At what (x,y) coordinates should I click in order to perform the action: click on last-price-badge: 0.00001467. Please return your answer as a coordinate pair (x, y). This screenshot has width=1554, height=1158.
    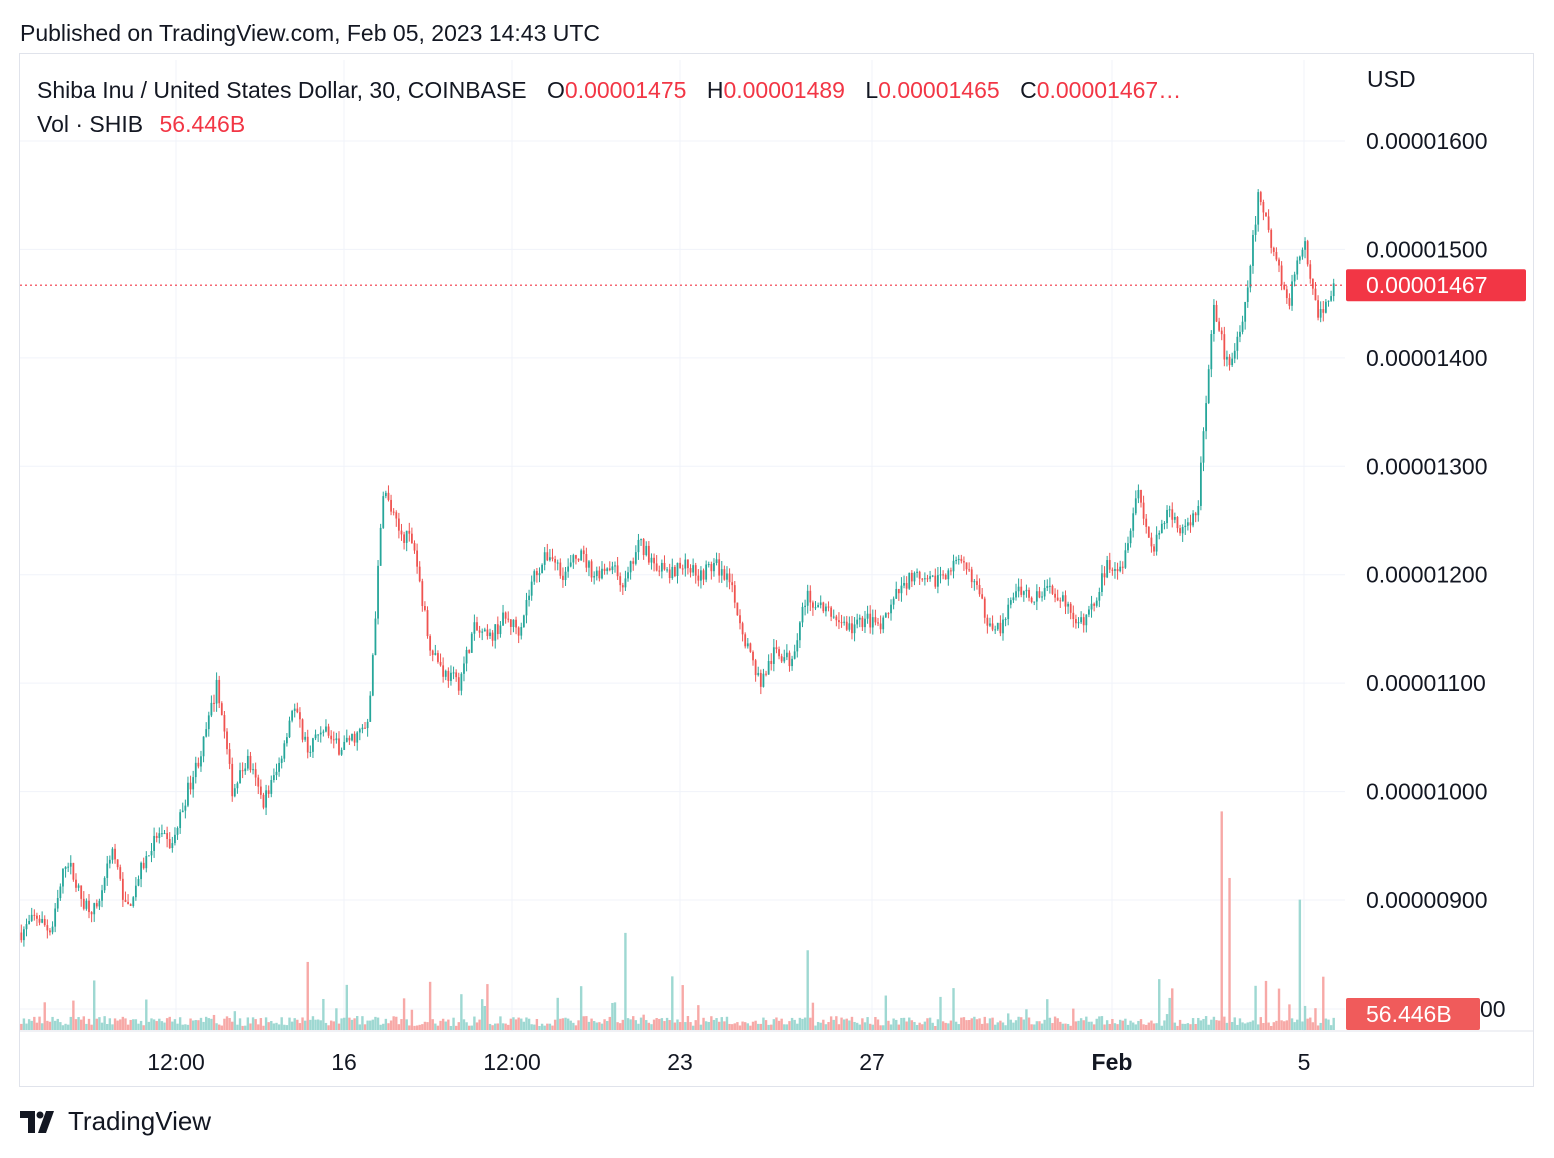
    Looking at the image, I should click on (1436, 285).